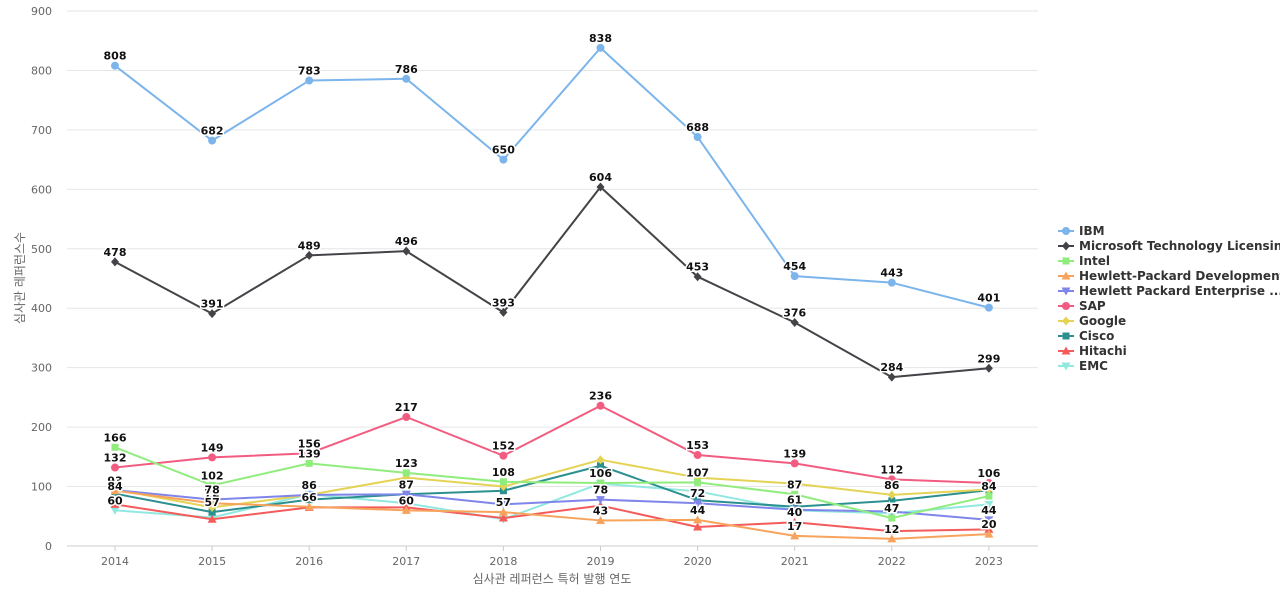 Image resolution: width=1280 pixels, height=600 pixels. I want to click on legend-item-hitachi: Hitachi, so click(1092, 351).